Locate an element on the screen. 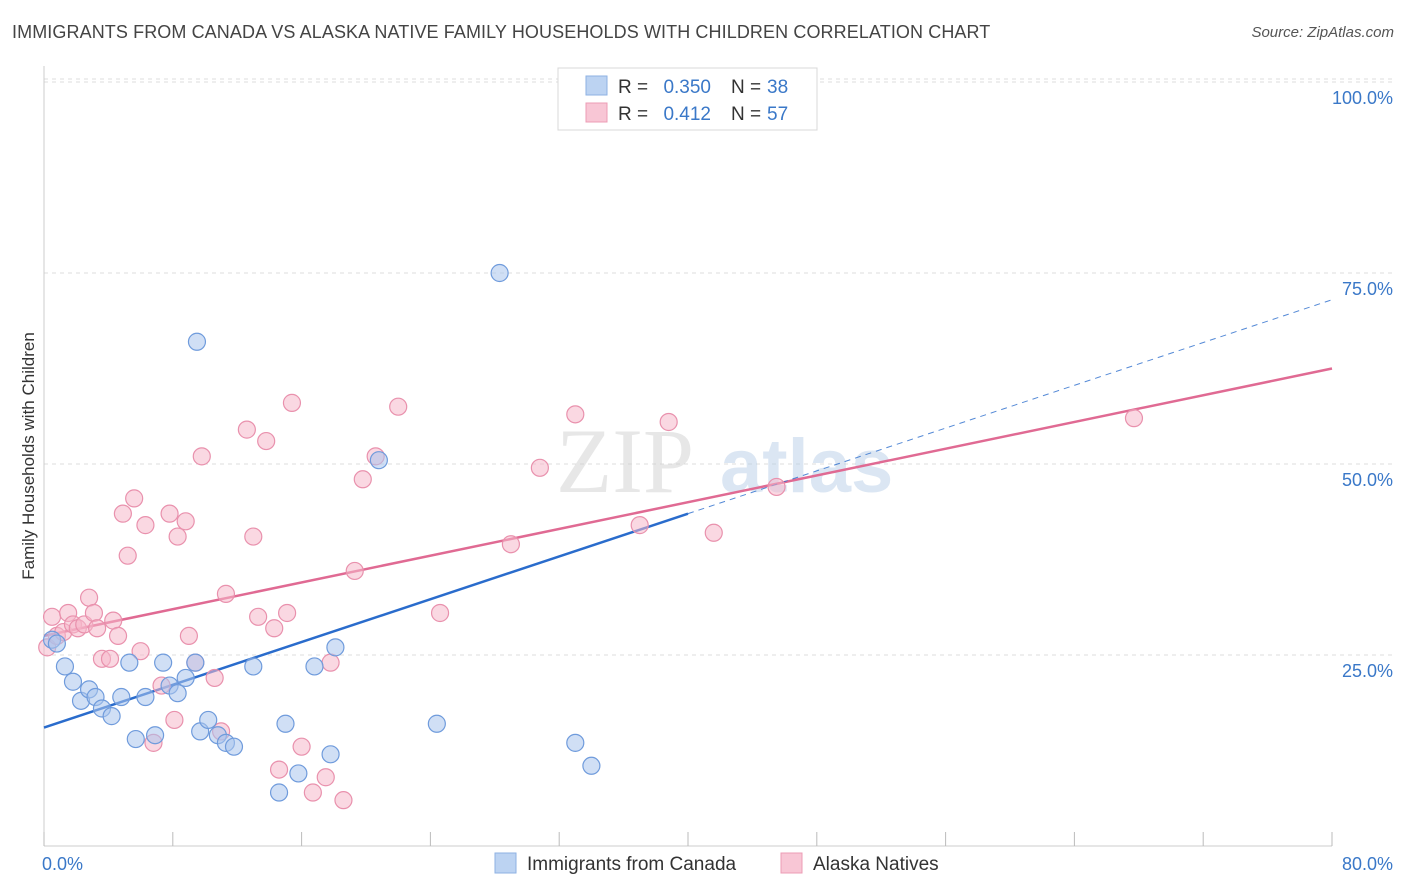  legend-r-label-2: R = is located at coordinates (633, 114).